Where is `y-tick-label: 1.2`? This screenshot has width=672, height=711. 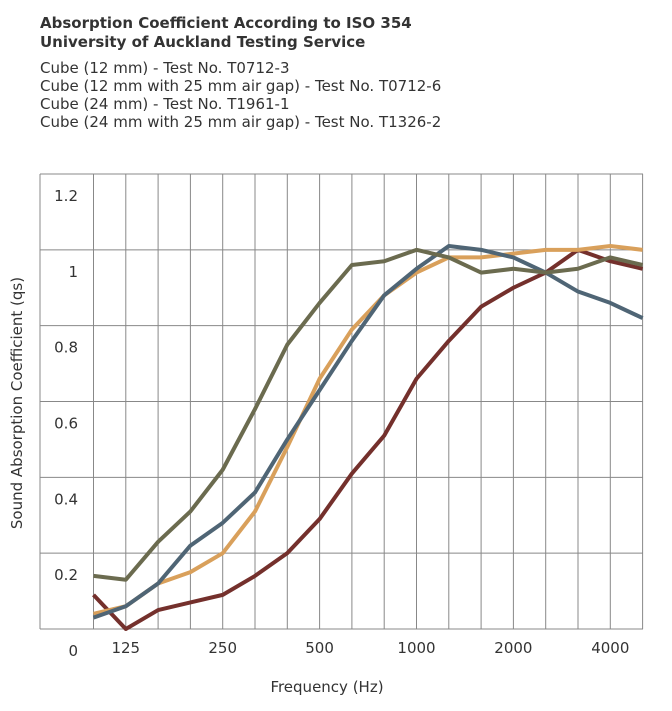 y-tick-label: 1.2 is located at coordinates (66, 196).